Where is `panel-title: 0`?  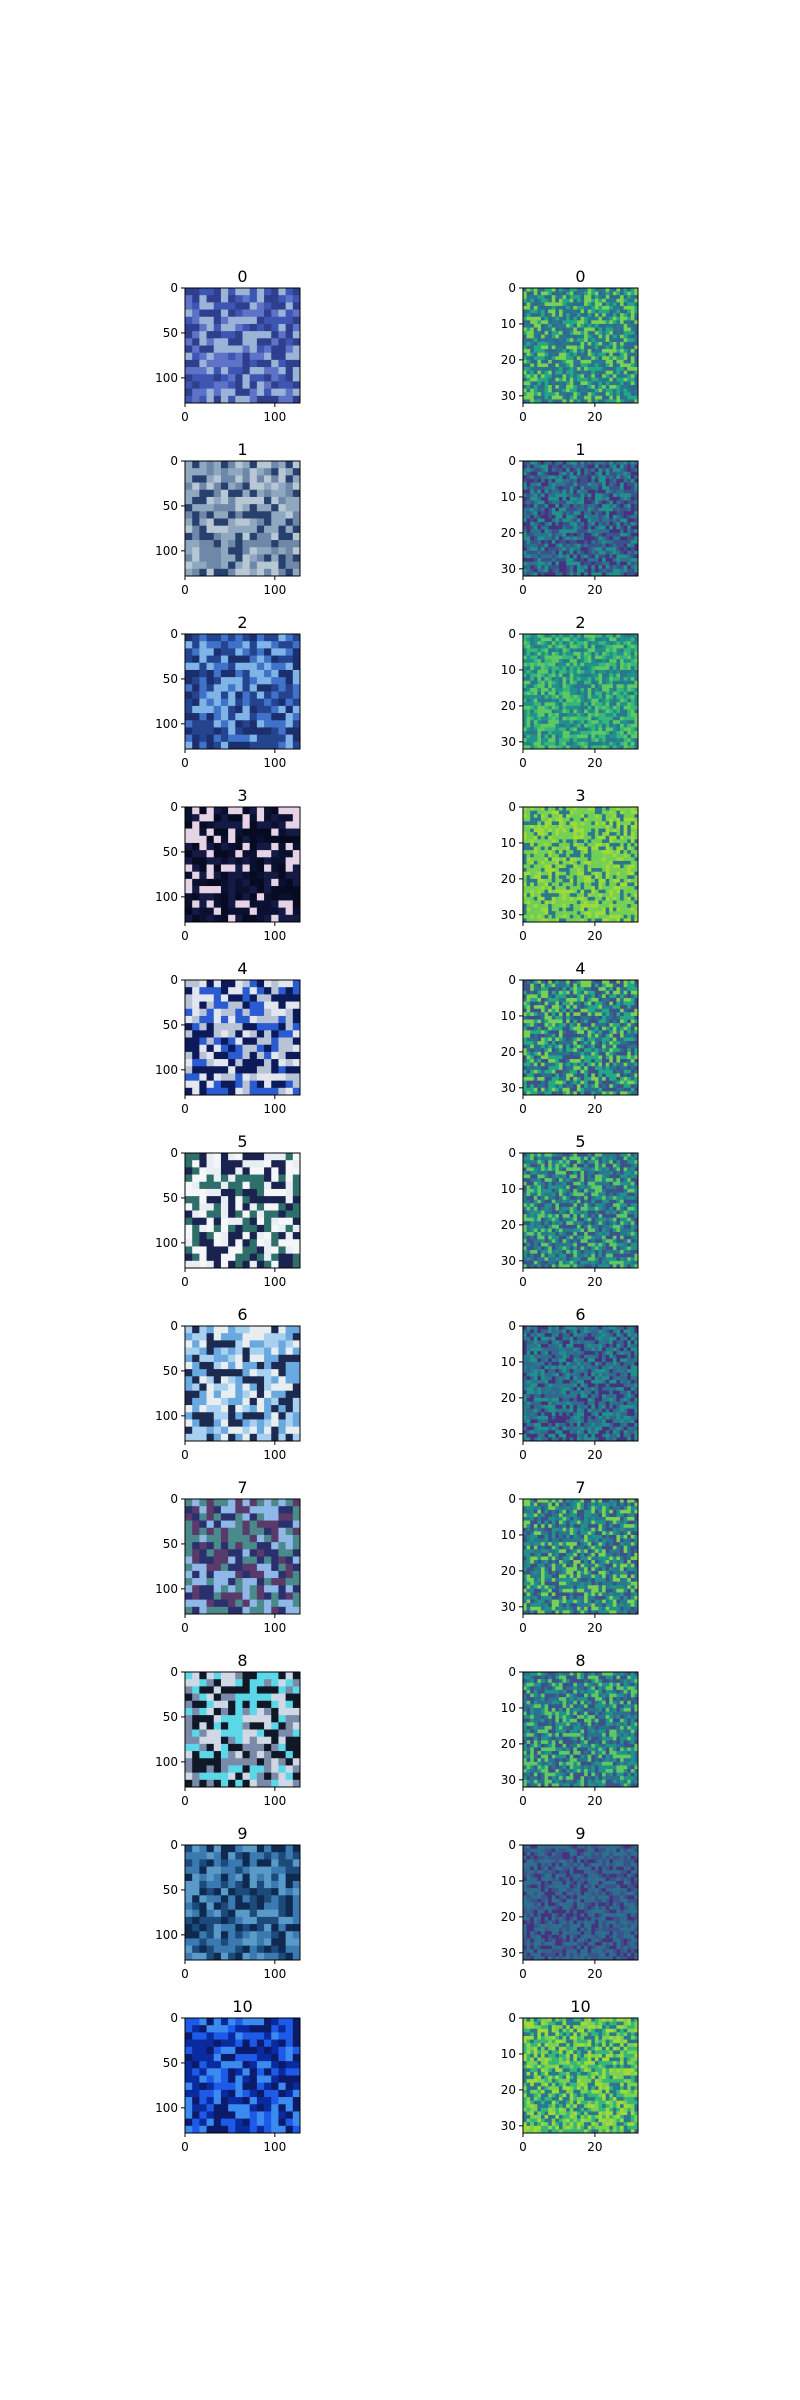
panel-title: 0 is located at coordinates (580, 276).